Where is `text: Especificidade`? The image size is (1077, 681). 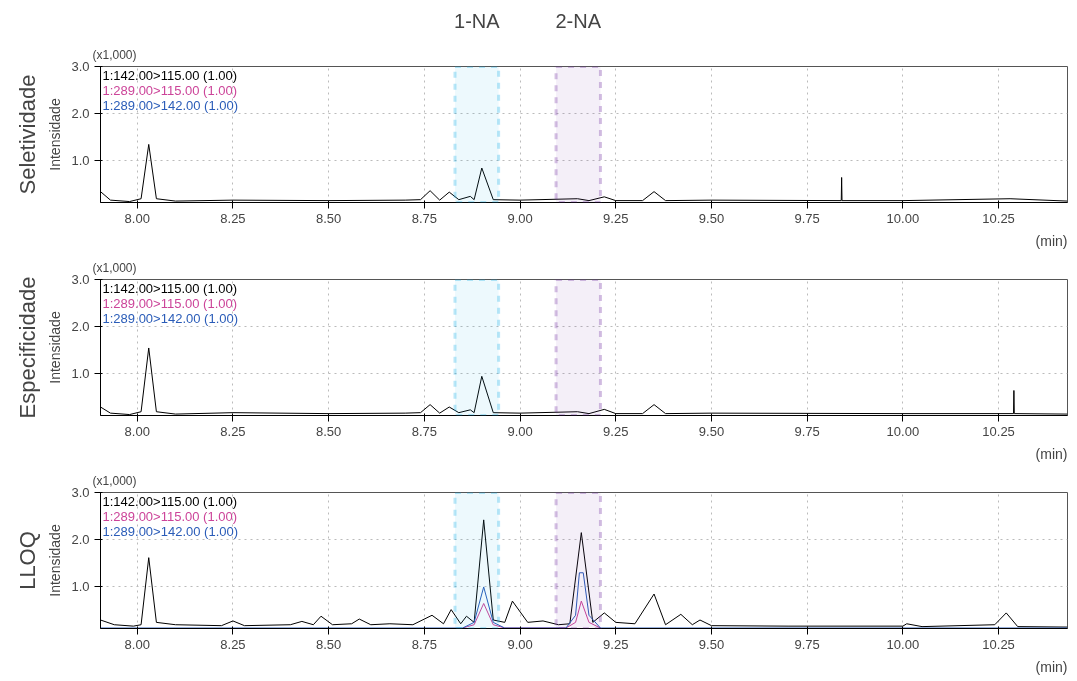
text: Especificidade is located at coordinates (27, 347).